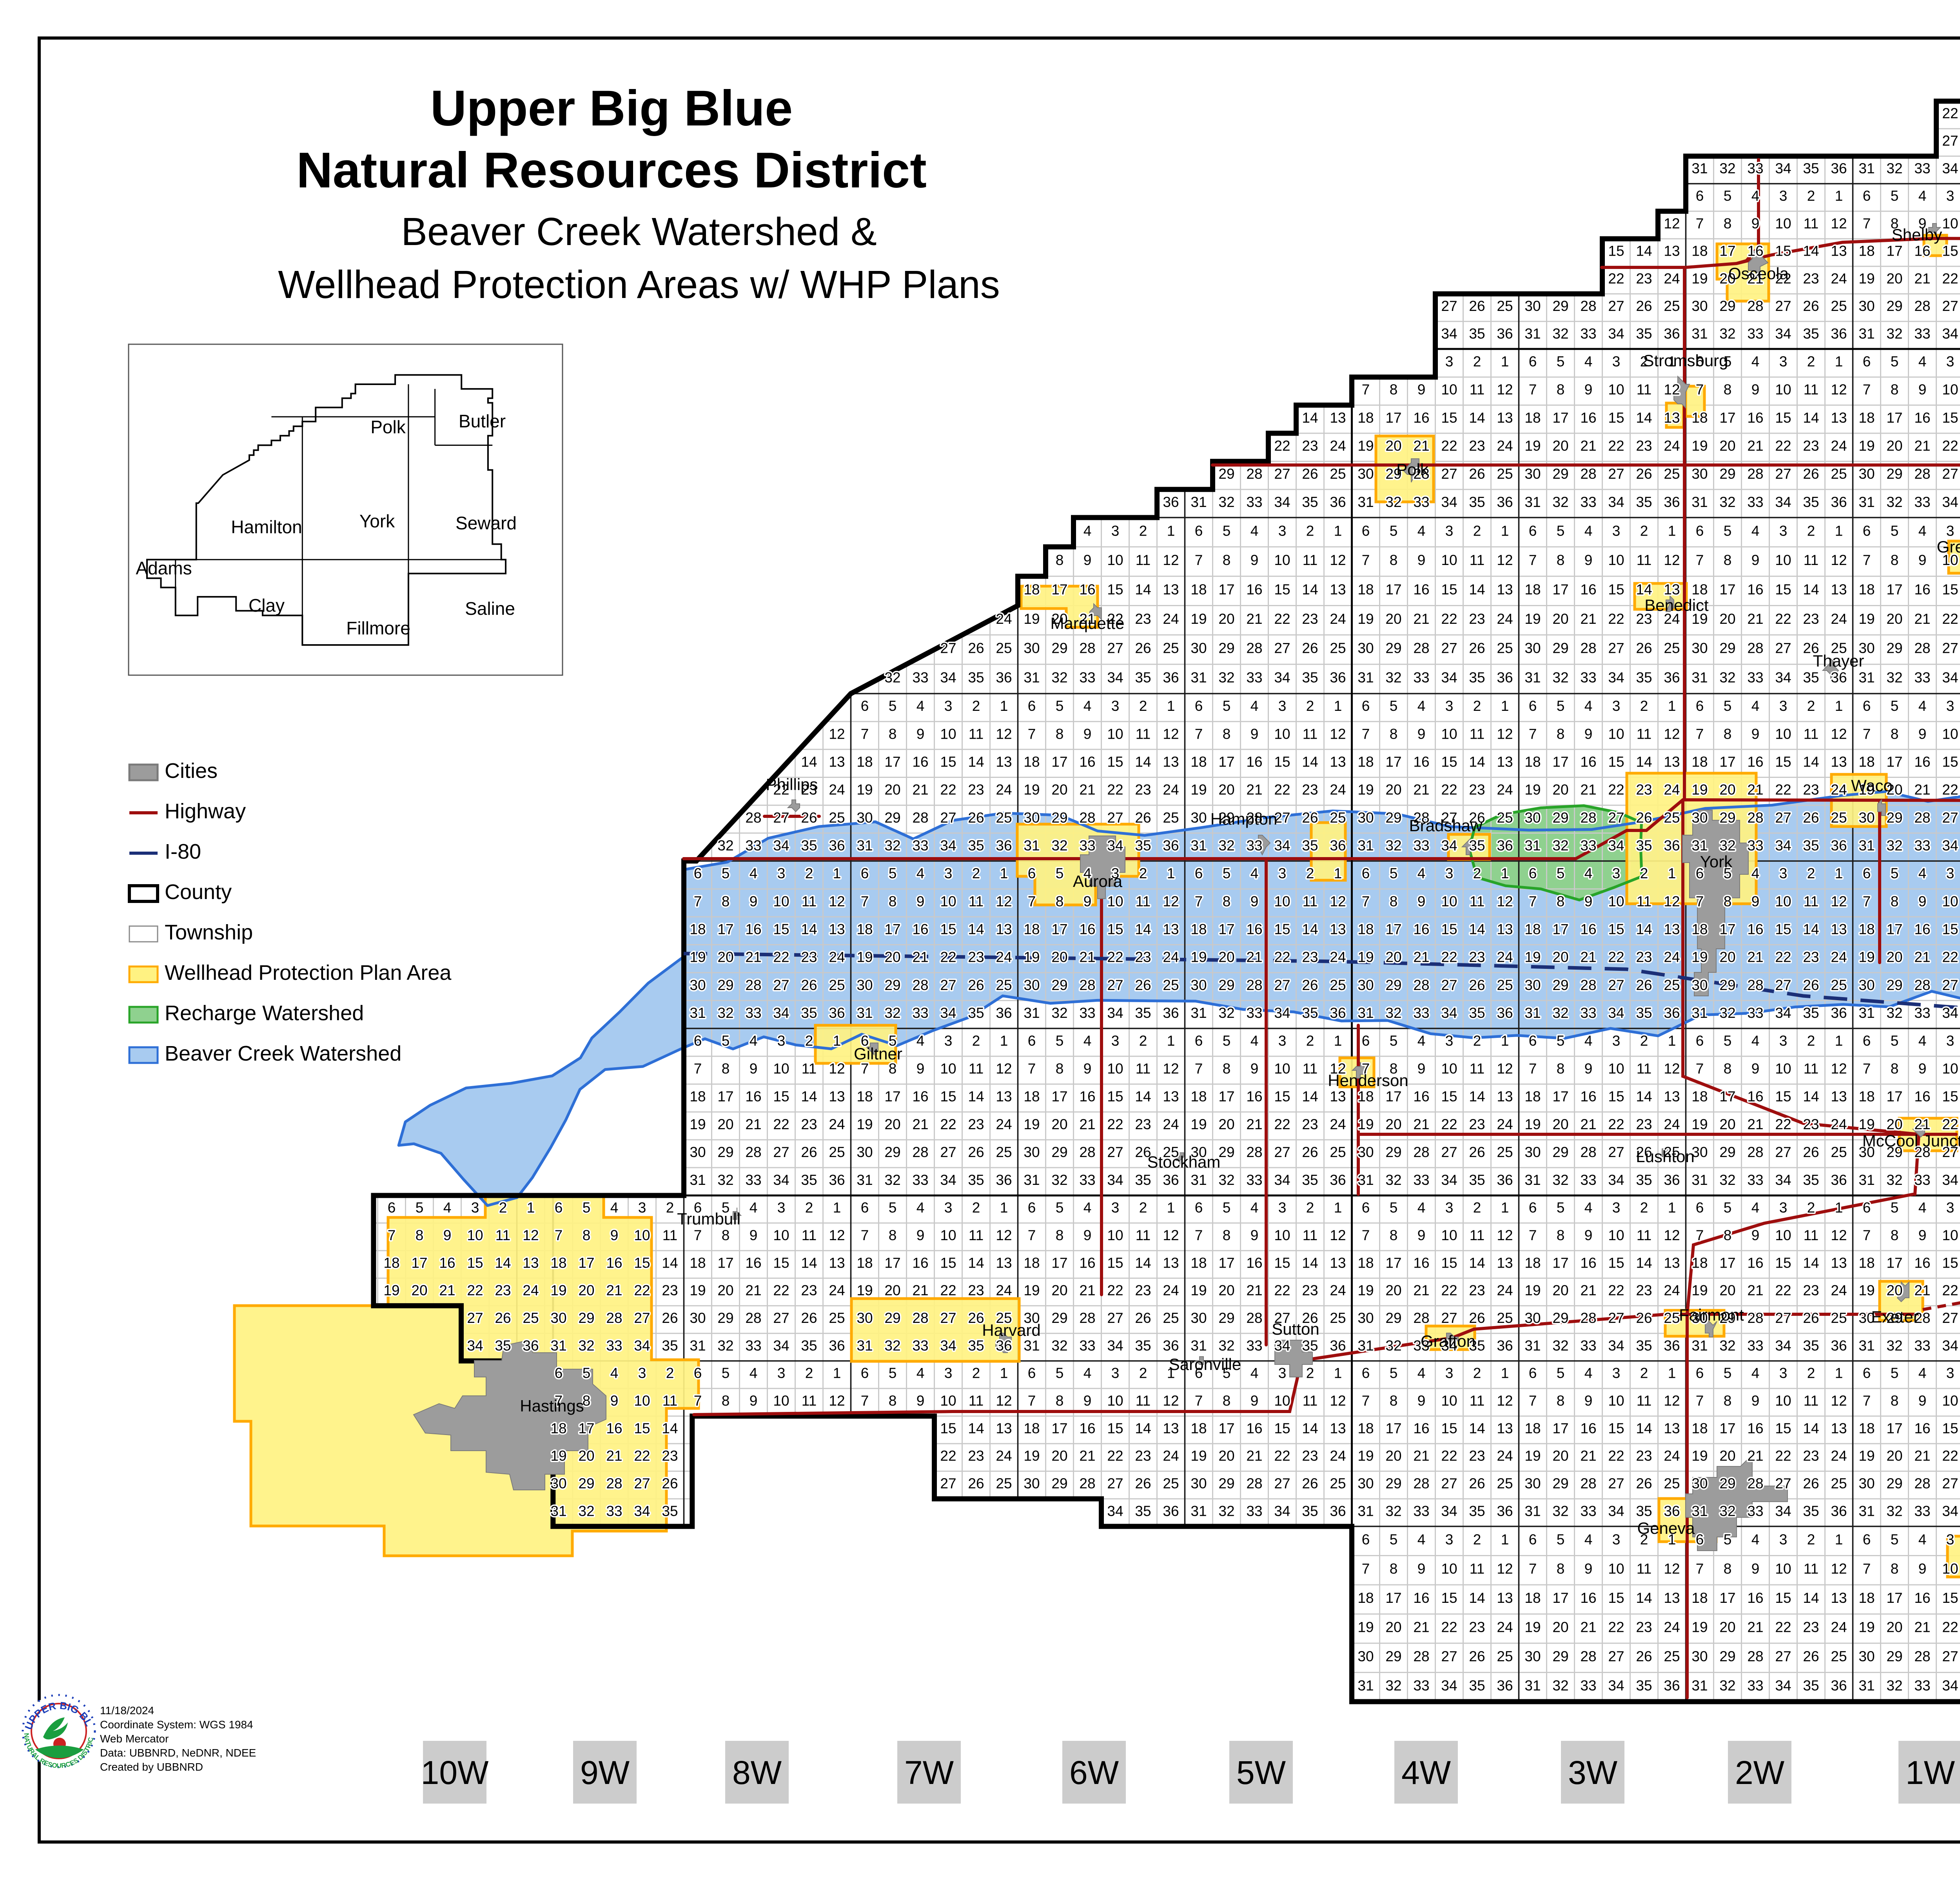  I want to click on svg-text: 9, so click(1588, 734).